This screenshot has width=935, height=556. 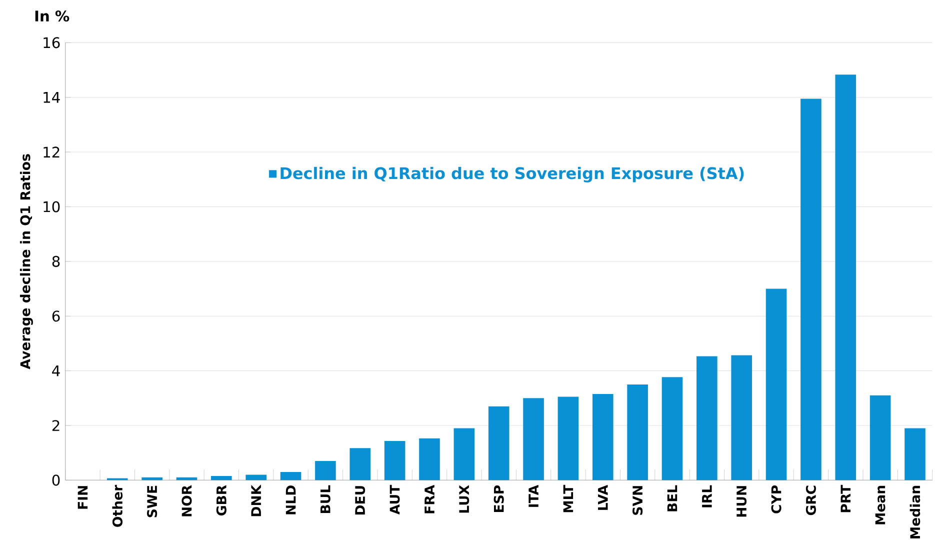 I want to click on x-tick-label: HUN, so click(x=741, y=501).